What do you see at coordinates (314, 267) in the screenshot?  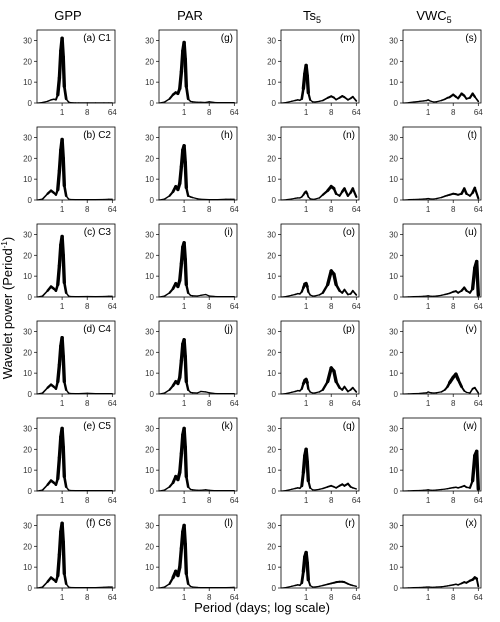 I see `panel-14: 0 10 20 30 1 8 64 (o)` at bounding box center [314, 267].